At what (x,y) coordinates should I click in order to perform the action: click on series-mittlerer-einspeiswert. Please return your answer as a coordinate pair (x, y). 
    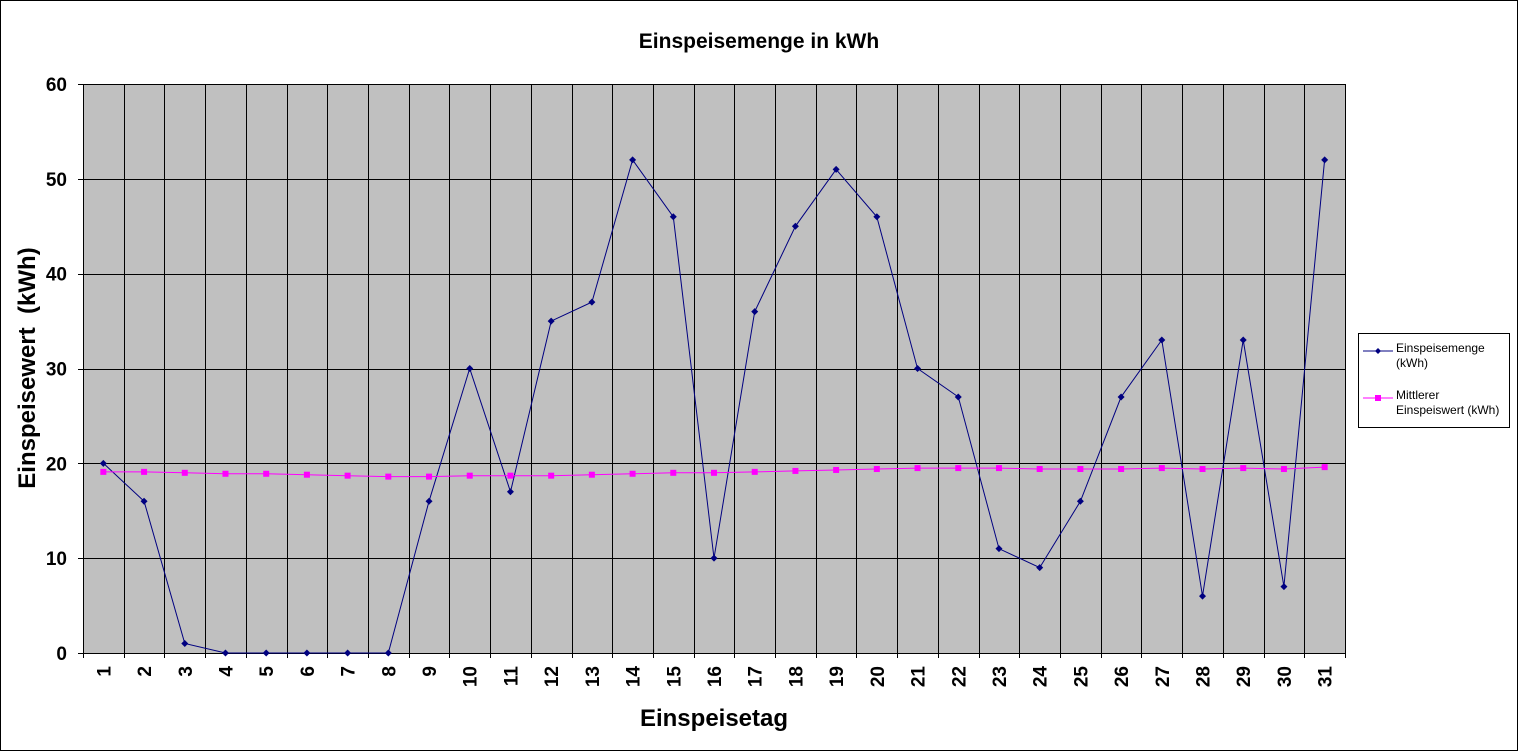
    Looking at the image, I should click on (714, 472).